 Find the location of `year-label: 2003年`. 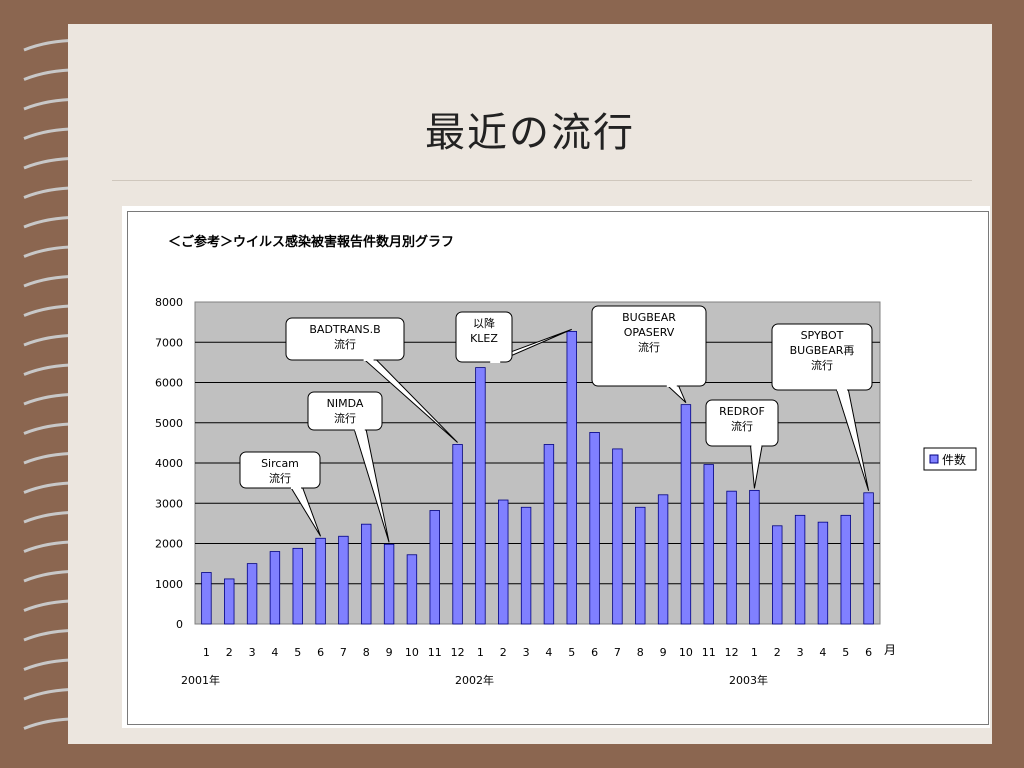

year-label: 2003年 is located at coordinates (748, 680).